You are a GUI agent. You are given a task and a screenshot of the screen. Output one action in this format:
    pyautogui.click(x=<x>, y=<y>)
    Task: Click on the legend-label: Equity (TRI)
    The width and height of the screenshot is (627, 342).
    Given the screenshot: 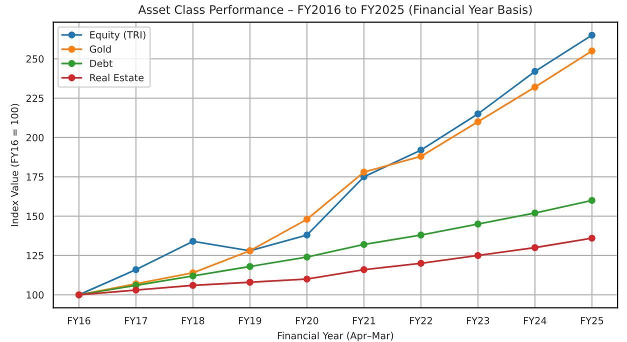 What is the action you would take?
    pyautogui.click(x=118, y=35)
    